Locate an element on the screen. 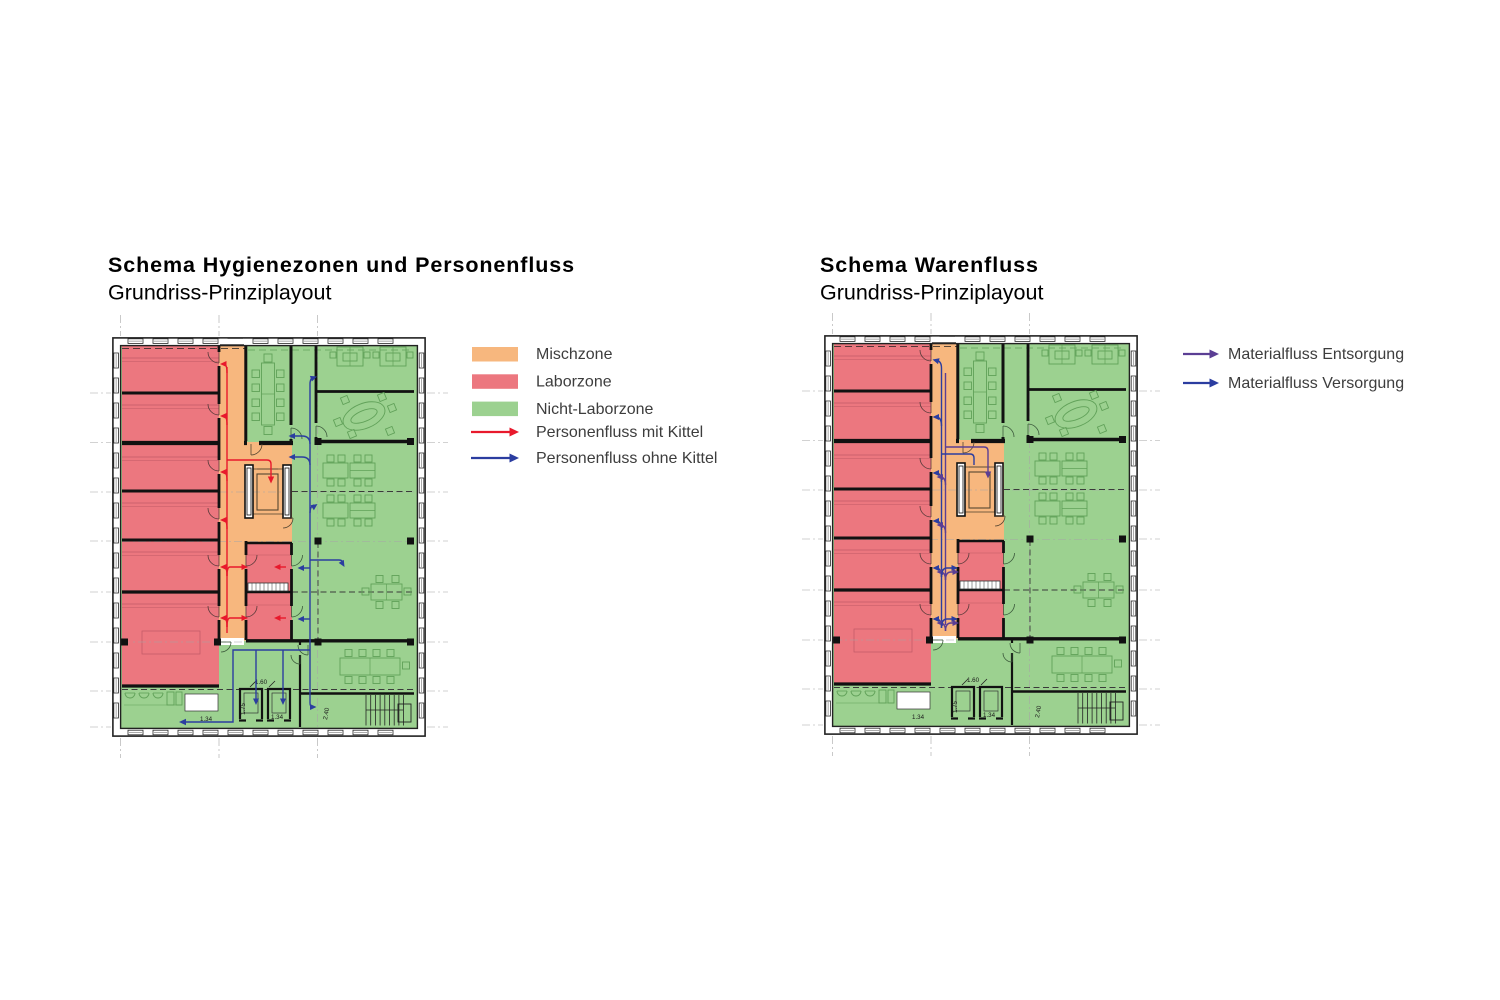 This screenshot has height=1000, width=1500. svg-text: Laborzone is located at coordinates (574, 382).